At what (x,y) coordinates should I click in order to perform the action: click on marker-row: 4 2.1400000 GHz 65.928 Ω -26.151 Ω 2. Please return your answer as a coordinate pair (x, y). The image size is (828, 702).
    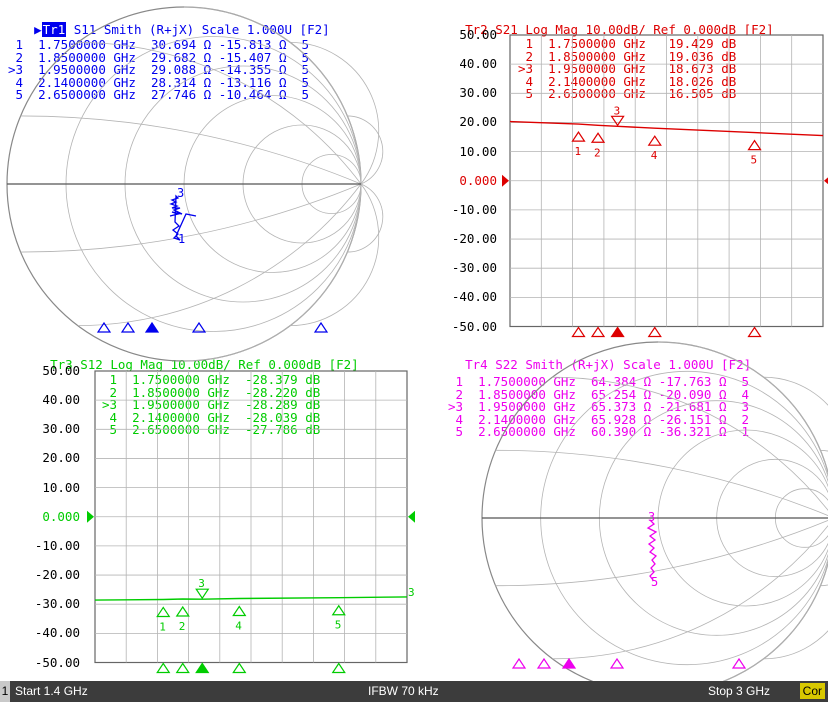
    Looking at the image, I should click on (599, 419).